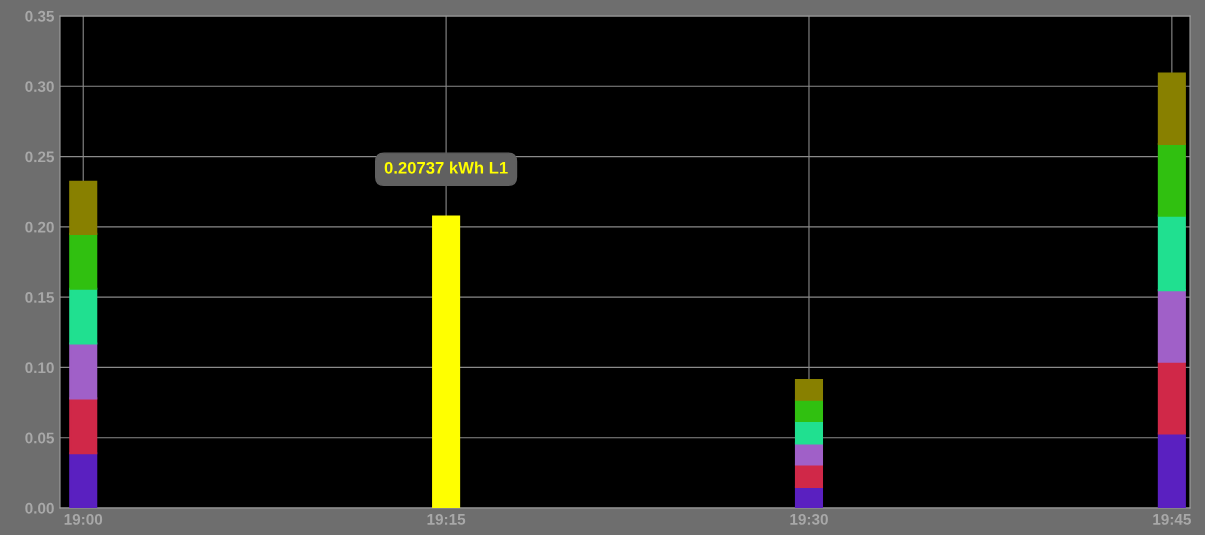  Describe the element at coordinates (446, 519) in the screenshot. I see `x-tick-label: 19:15` at that location.